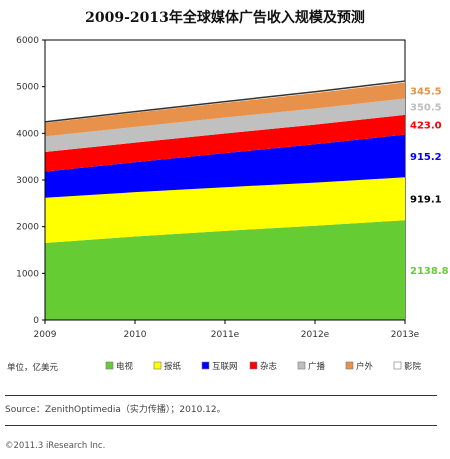  What do you see at coordinates (315, 335) in the screenshot?
I see `x-tick-label: 2012e` at bounding box center [315, 335].